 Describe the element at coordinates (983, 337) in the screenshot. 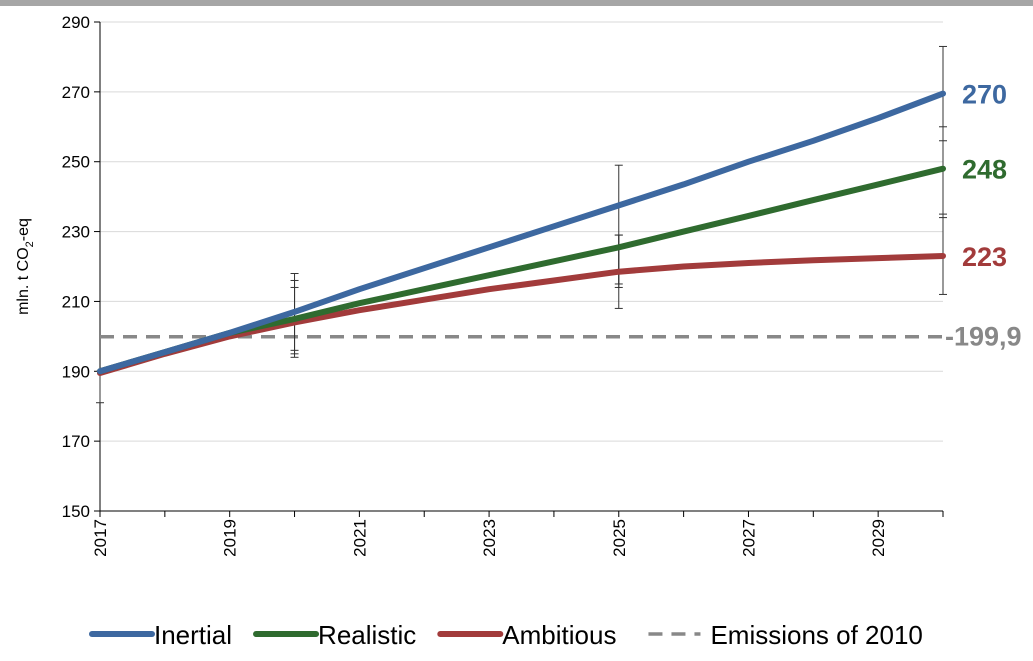

I see `reference-line-label: -199,9` at that location.